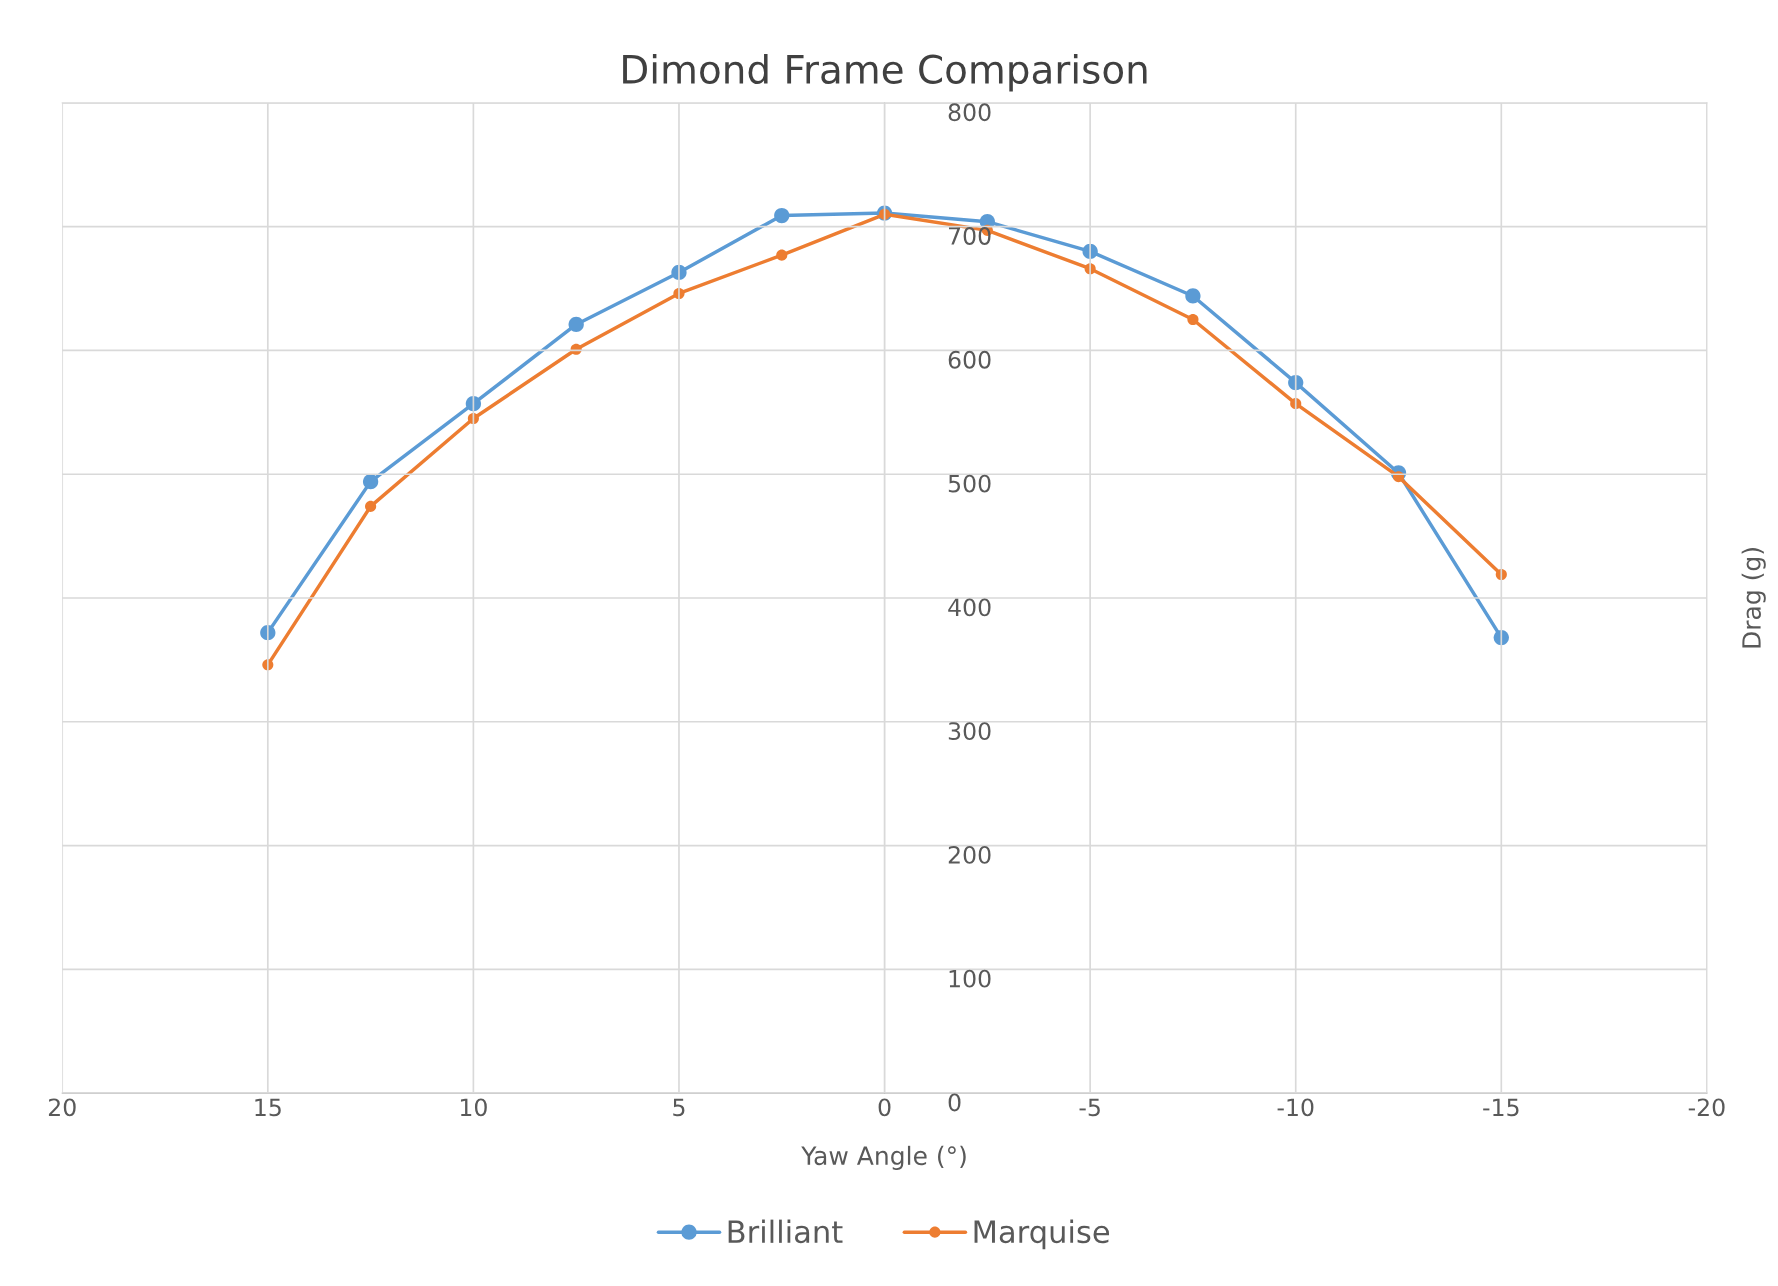 The image size is (1778, 1286). What do you see at coordinates (62, 1107) in the screenshot?
I see `x-tick-label: 20` at bounding box center [62, 1107].